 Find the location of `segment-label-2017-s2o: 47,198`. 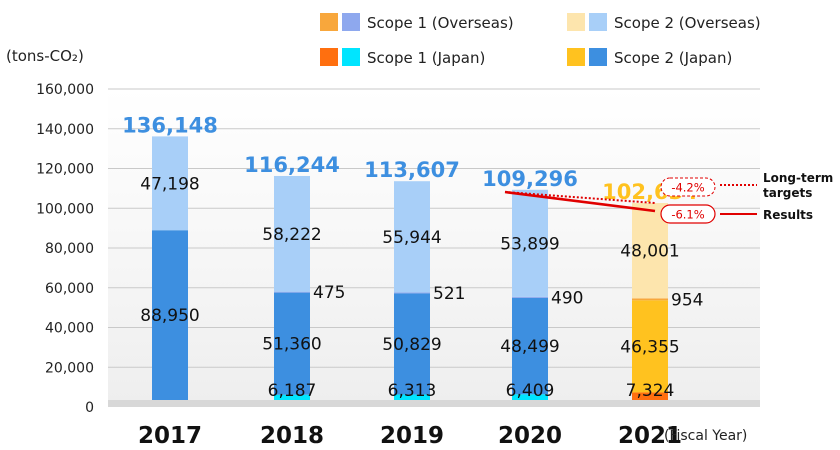

segment-label-2017-s2o: 47,198 is located at coordinates (169, 184).